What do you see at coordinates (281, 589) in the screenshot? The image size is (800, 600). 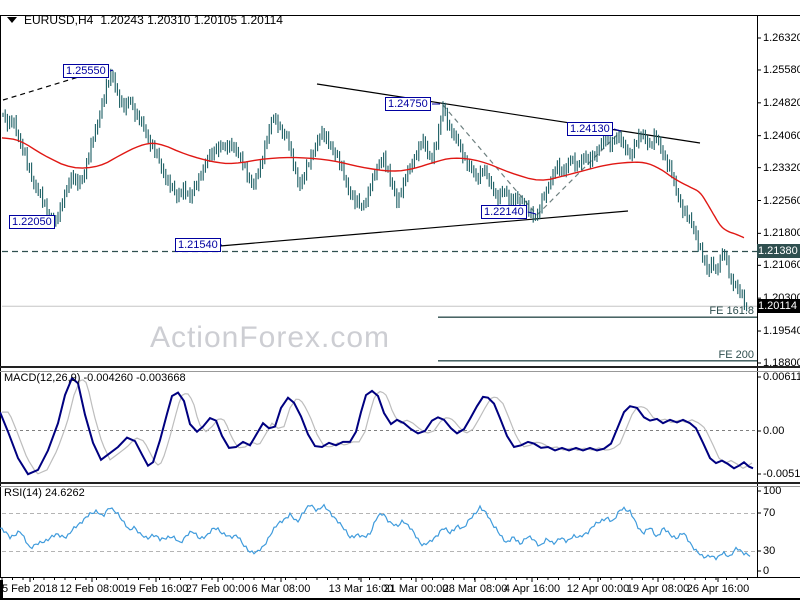 I see `time-scale-label: 6 Mar 08:00` at bounding box center [281, 589].